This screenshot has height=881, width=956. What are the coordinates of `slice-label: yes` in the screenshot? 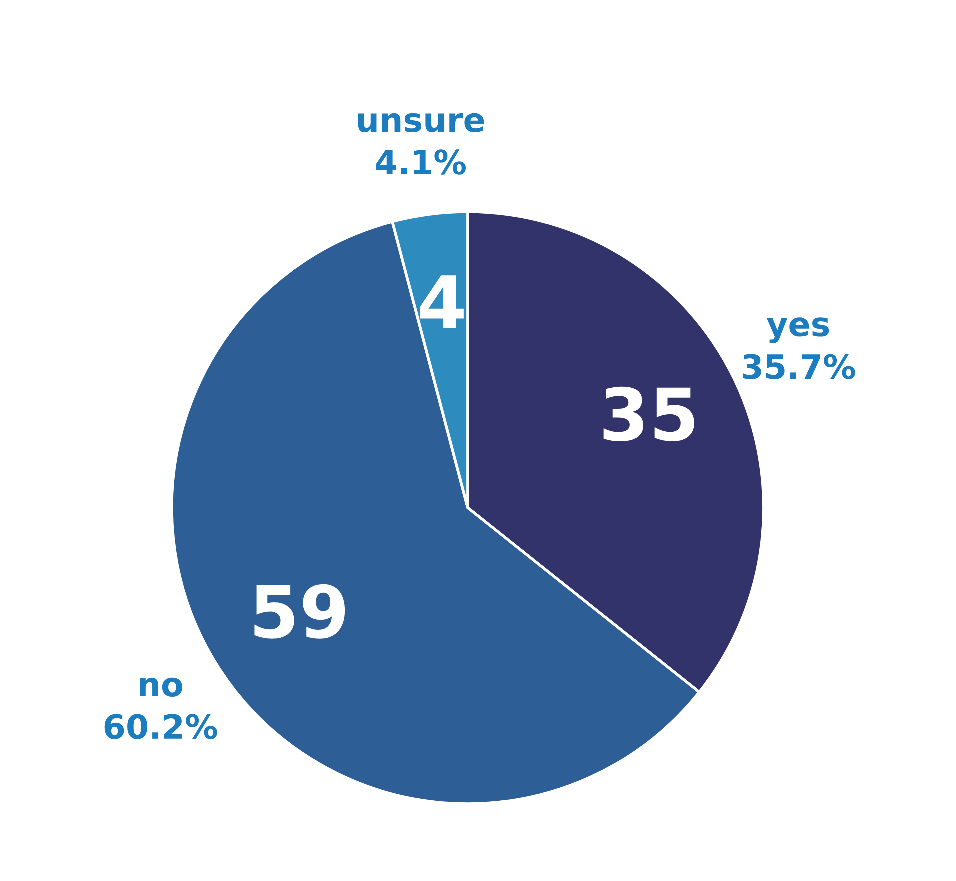 It's located at (798, 331).